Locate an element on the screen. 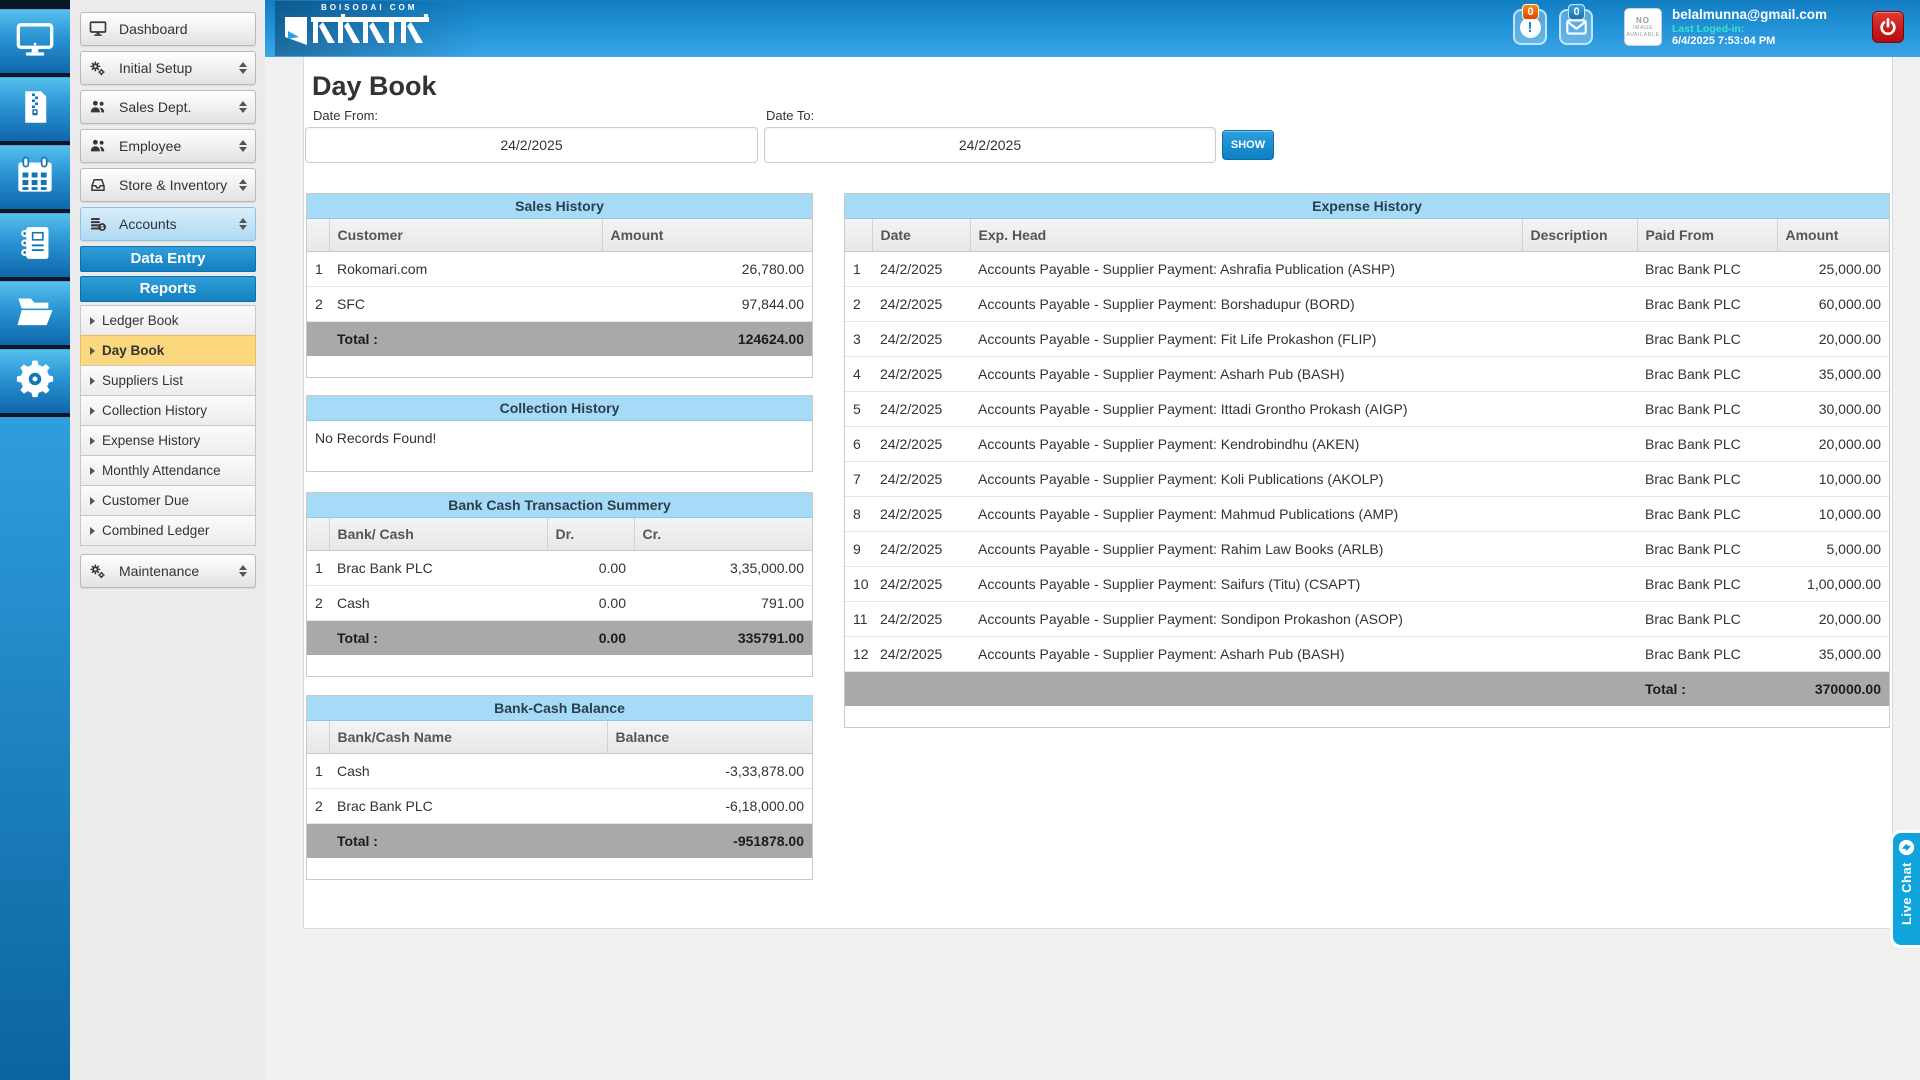  column-header: Customer is located at coordinates (466, 235).